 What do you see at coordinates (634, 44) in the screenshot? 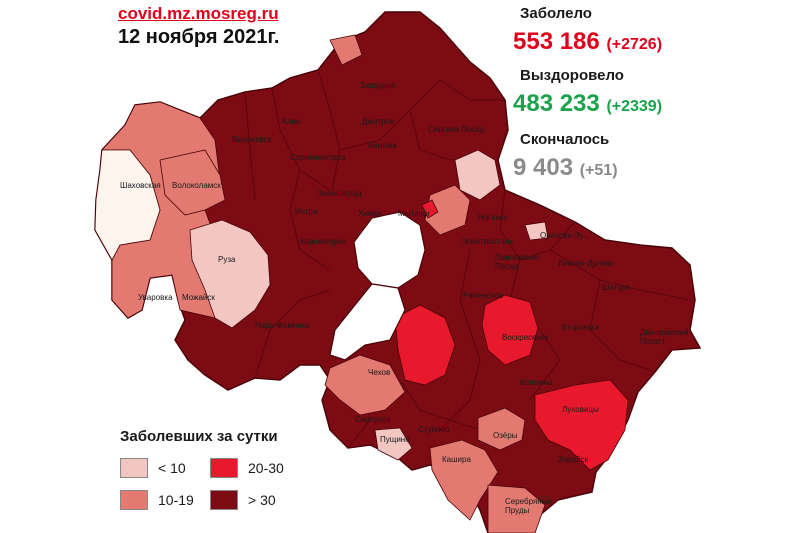
I see `infected-delta: (+2726)` at bounding box center [634, 44].